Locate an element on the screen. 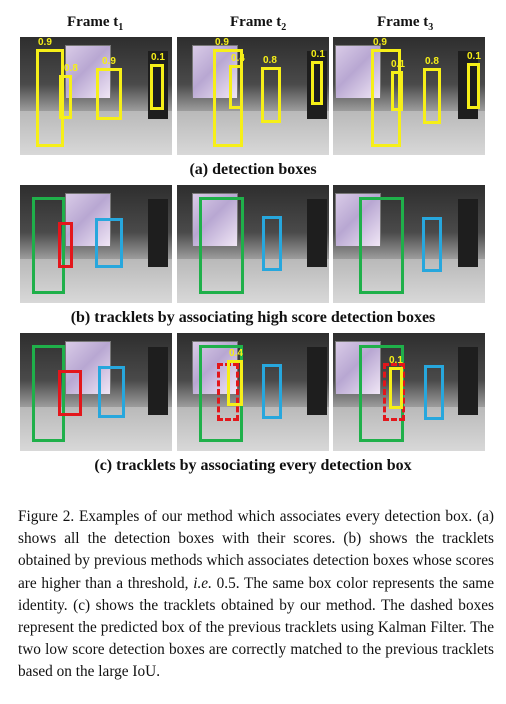 Image resolution: width=506 pixels, height=704 pixels. frame-header-sub: 2 is located at coordinates (284, 27).